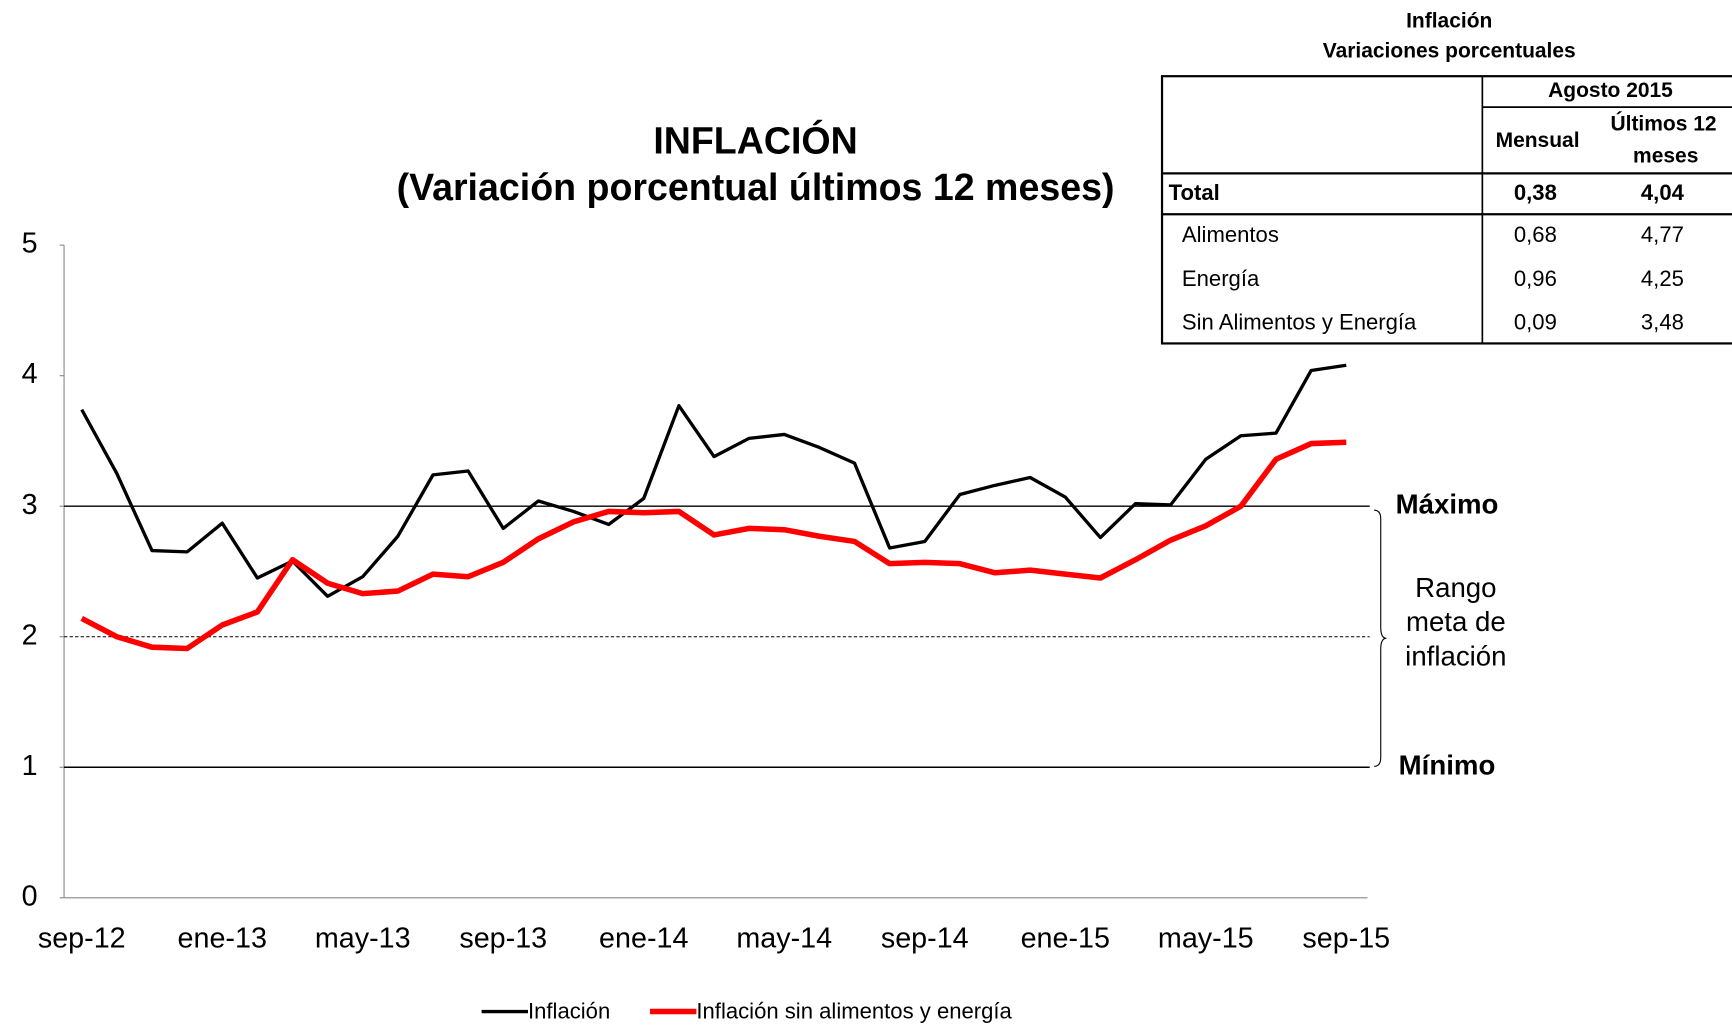  What do you see at coordinates (1455, 655) in the screenshot?
I see `range-label: inflación` at bounding box center [1455, 655].